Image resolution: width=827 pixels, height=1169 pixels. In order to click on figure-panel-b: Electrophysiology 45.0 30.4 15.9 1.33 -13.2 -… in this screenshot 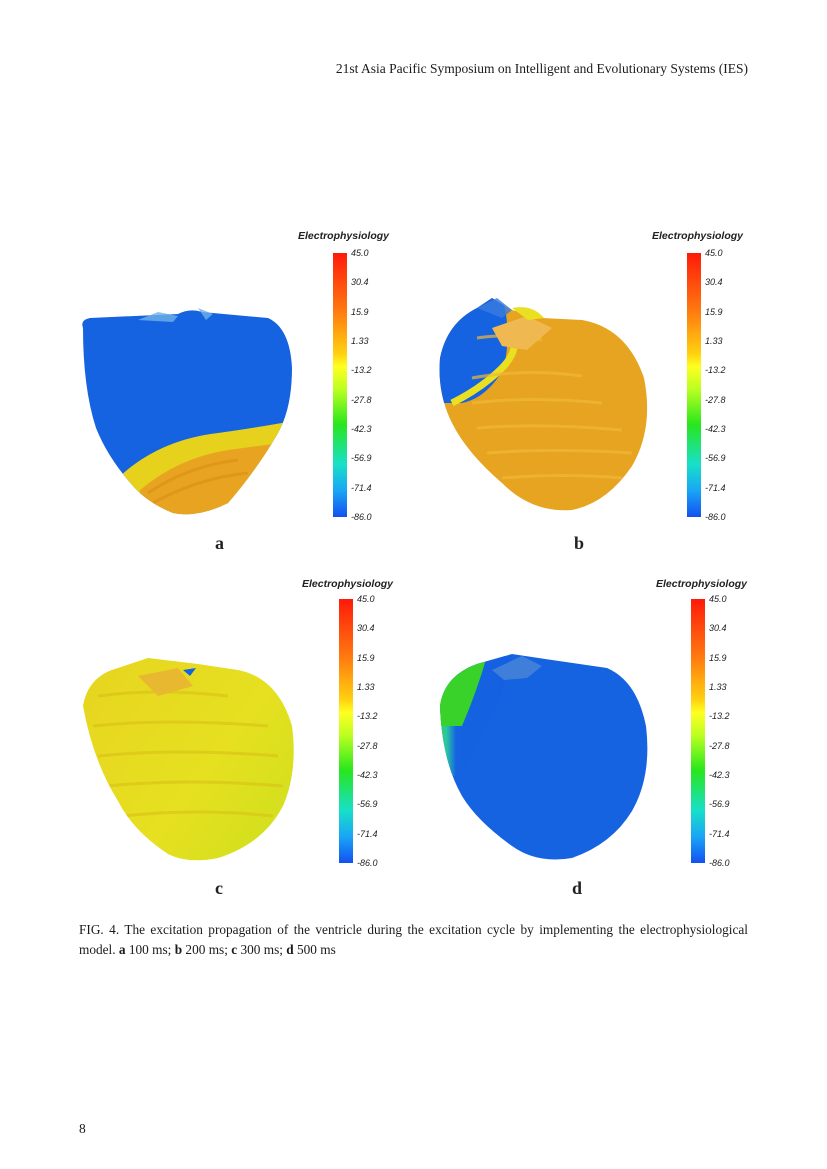, I will do `click(602, 390)`.